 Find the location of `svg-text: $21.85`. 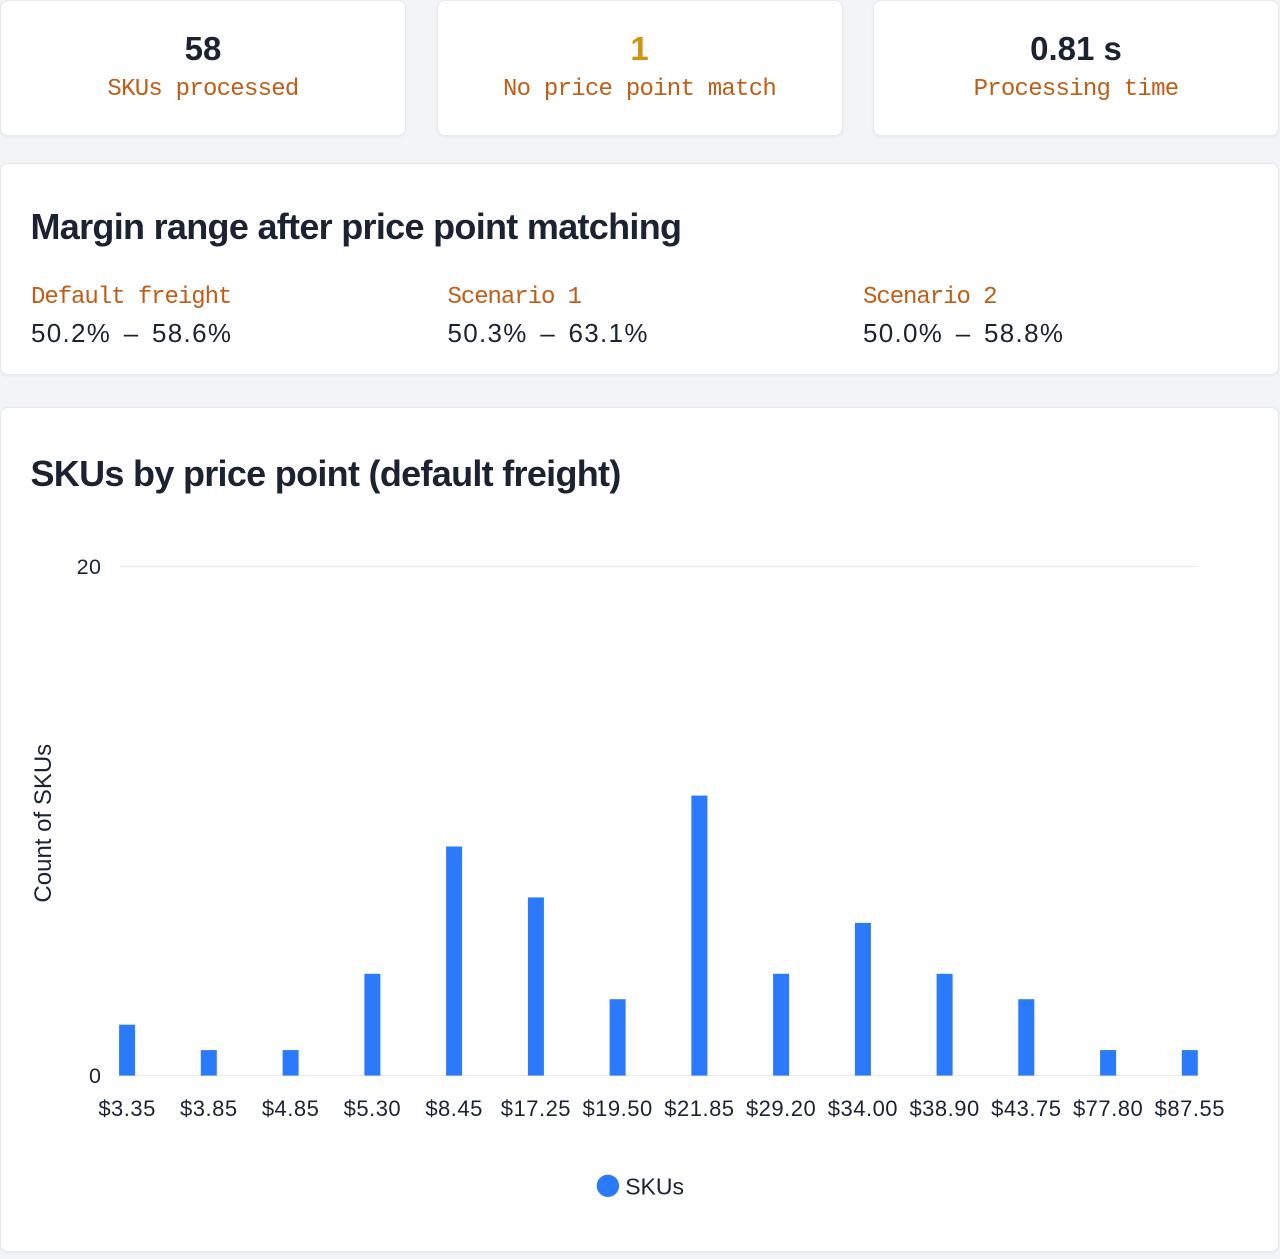

svg-text: $21.85 is located at coordinates (699, 1108).